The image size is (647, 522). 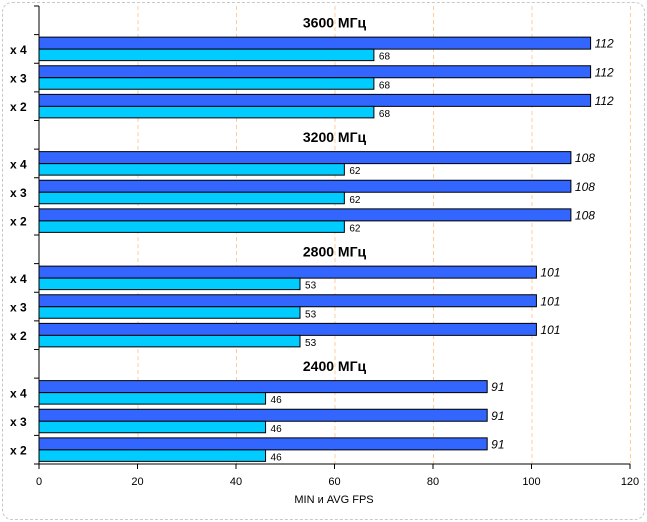 I want to click on x-tick-label: 100, so click(x=531, y=482).